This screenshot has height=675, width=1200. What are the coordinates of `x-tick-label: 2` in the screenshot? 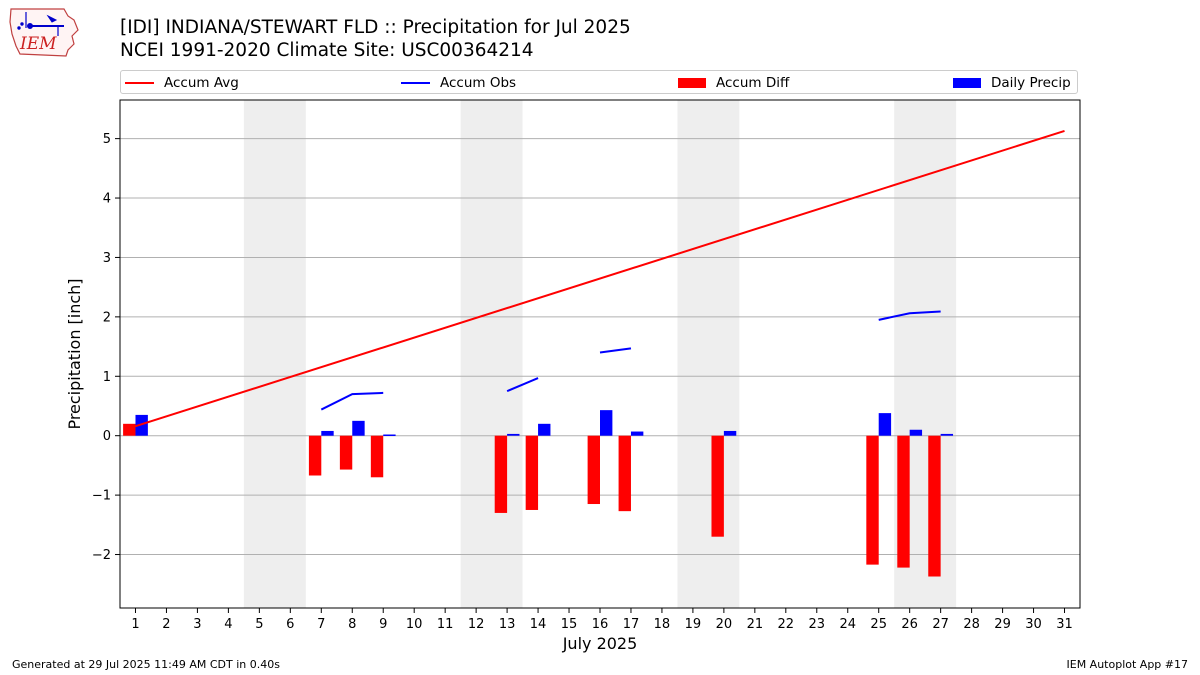 It's located at (166, 624).